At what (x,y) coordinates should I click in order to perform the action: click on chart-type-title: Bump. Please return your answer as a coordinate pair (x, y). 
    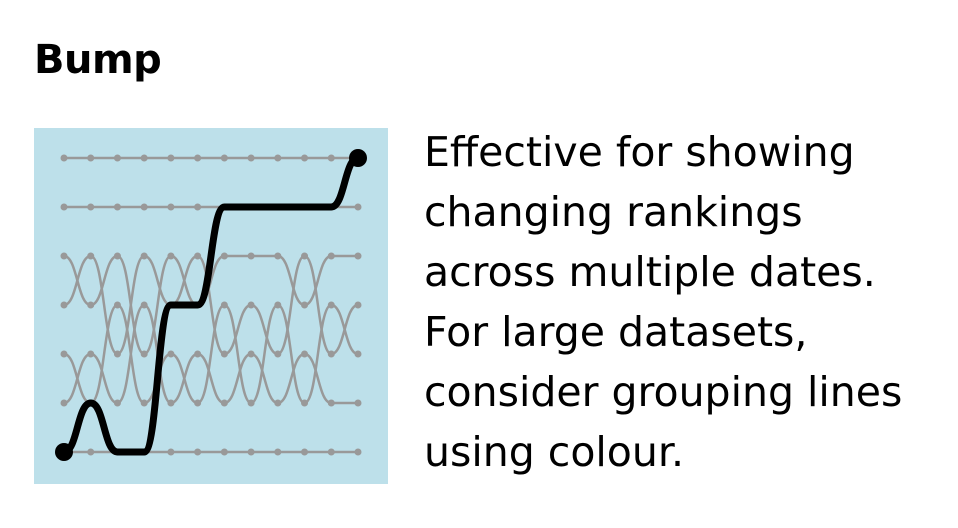
    Looking at the image, I should click on (98, 60).